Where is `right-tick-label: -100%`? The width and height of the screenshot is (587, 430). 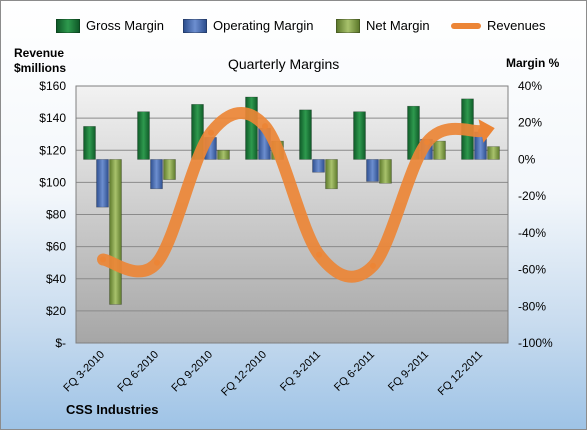 right-tick-label: -100% is located at coordinates (535, 343).